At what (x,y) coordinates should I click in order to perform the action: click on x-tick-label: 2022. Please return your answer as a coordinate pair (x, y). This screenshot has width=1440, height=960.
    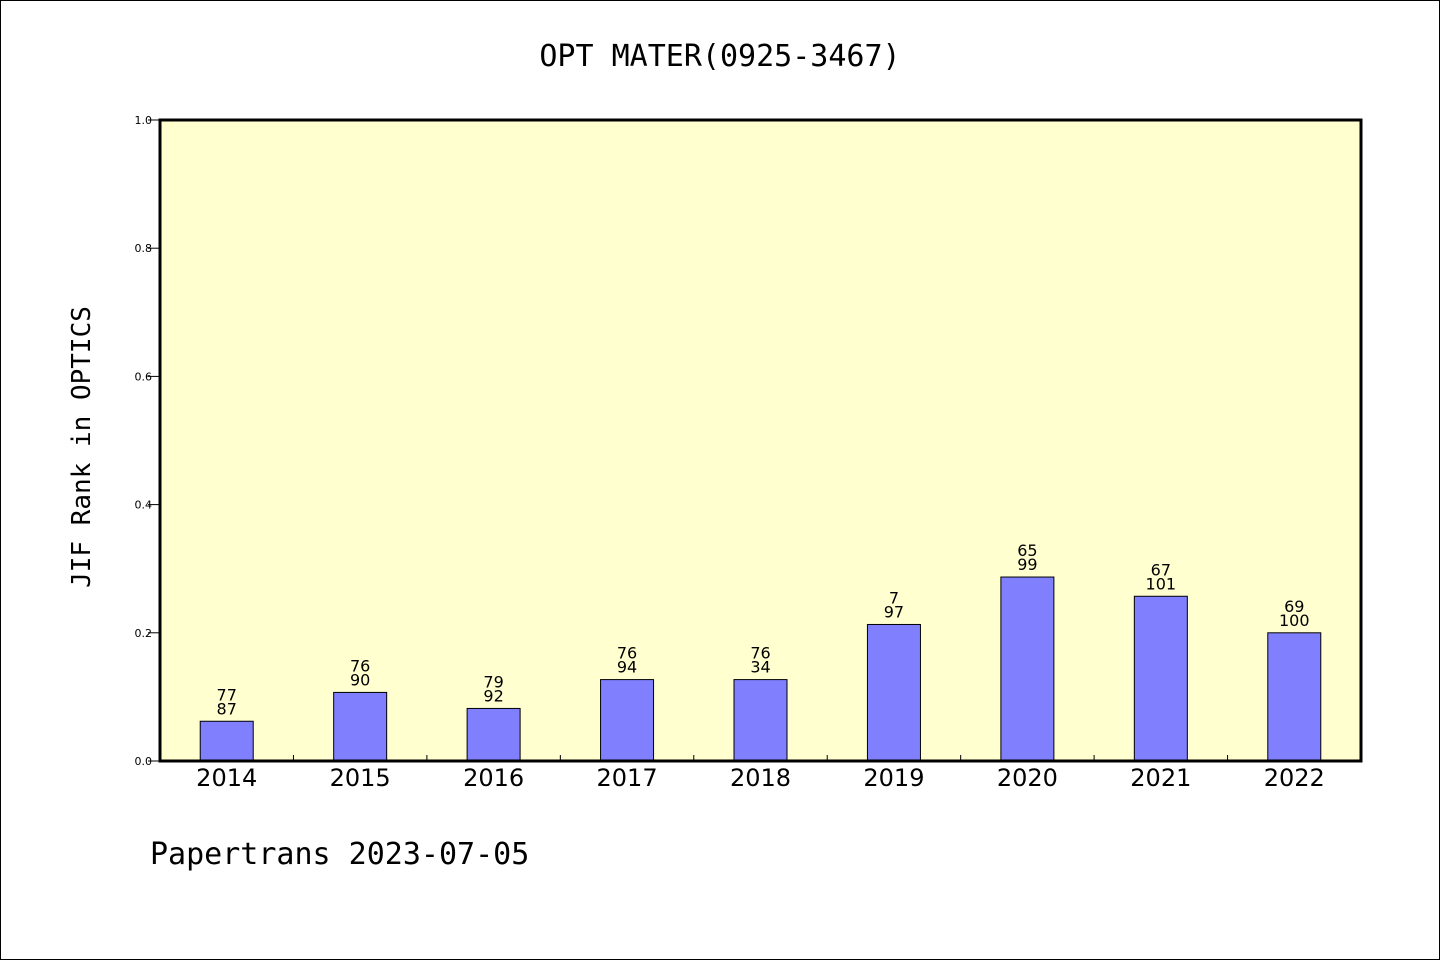
    Looking at the image, I should click on (1294, 778).